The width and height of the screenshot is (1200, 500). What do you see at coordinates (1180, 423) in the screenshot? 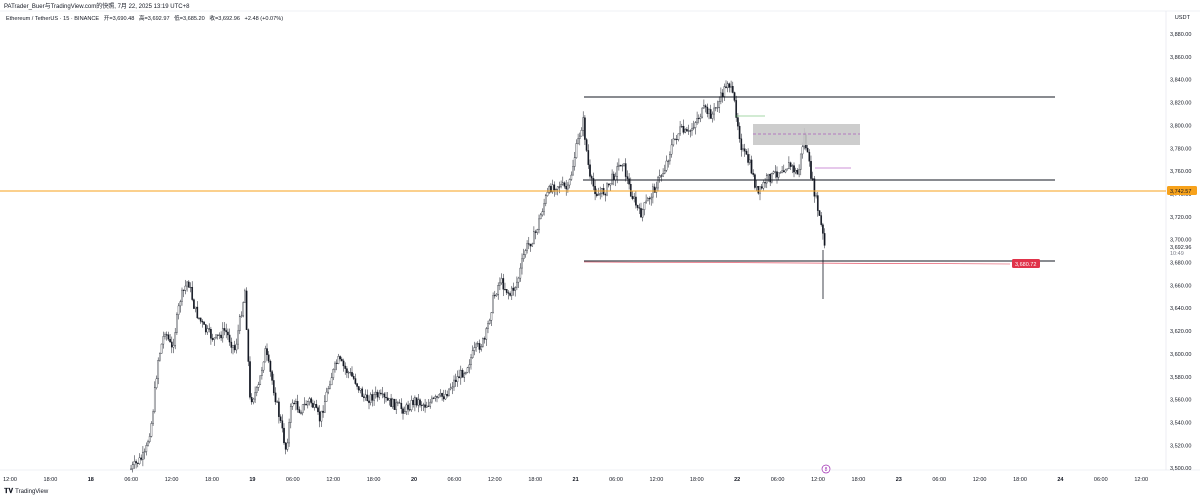
I see `price-tick-label: 3,540.00` at bounding box center [1180, 423].